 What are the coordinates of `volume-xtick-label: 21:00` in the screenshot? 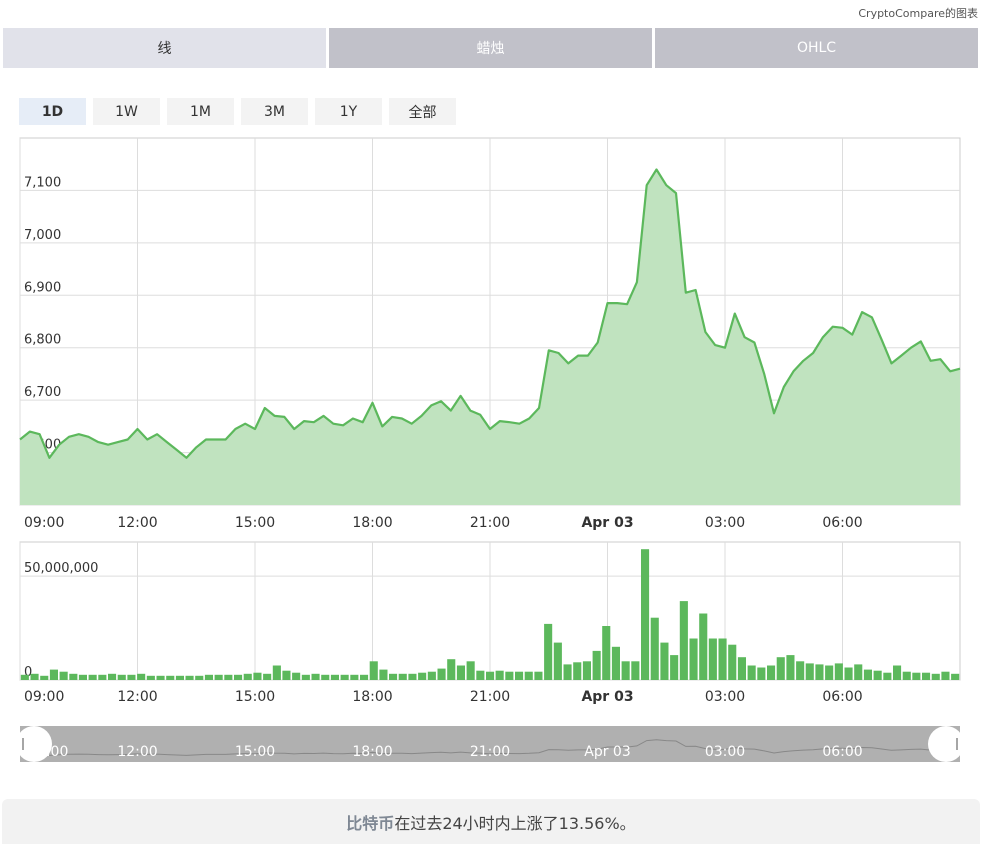 It's located at (490, 697).